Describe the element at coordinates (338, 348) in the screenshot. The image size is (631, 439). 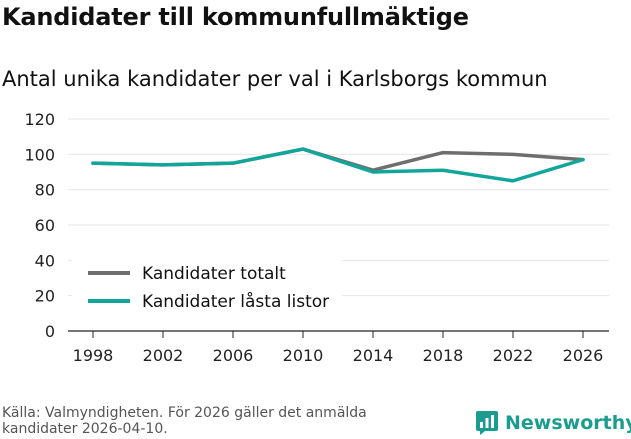
I see `x-axis-ticks: 1998 2002 2006 2010 2014 2018 2022 2026` at that location.